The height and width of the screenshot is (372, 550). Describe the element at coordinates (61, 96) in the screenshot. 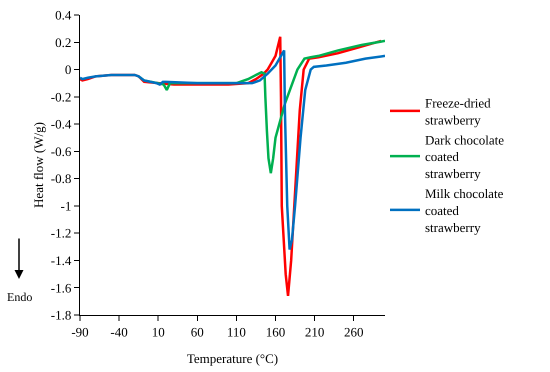

I see `y-tick-label: -0.2` at that location.